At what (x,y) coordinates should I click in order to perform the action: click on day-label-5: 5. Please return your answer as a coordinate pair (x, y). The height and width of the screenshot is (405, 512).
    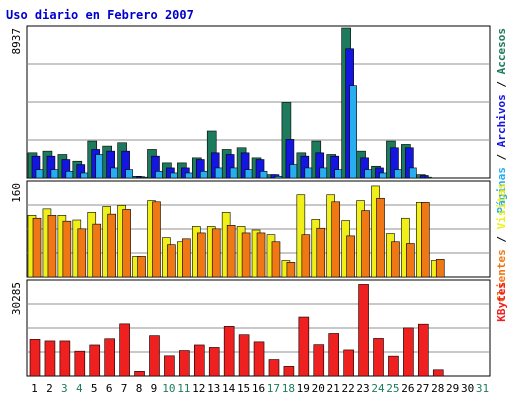
    Looking at the image, I should click on (94, 388).